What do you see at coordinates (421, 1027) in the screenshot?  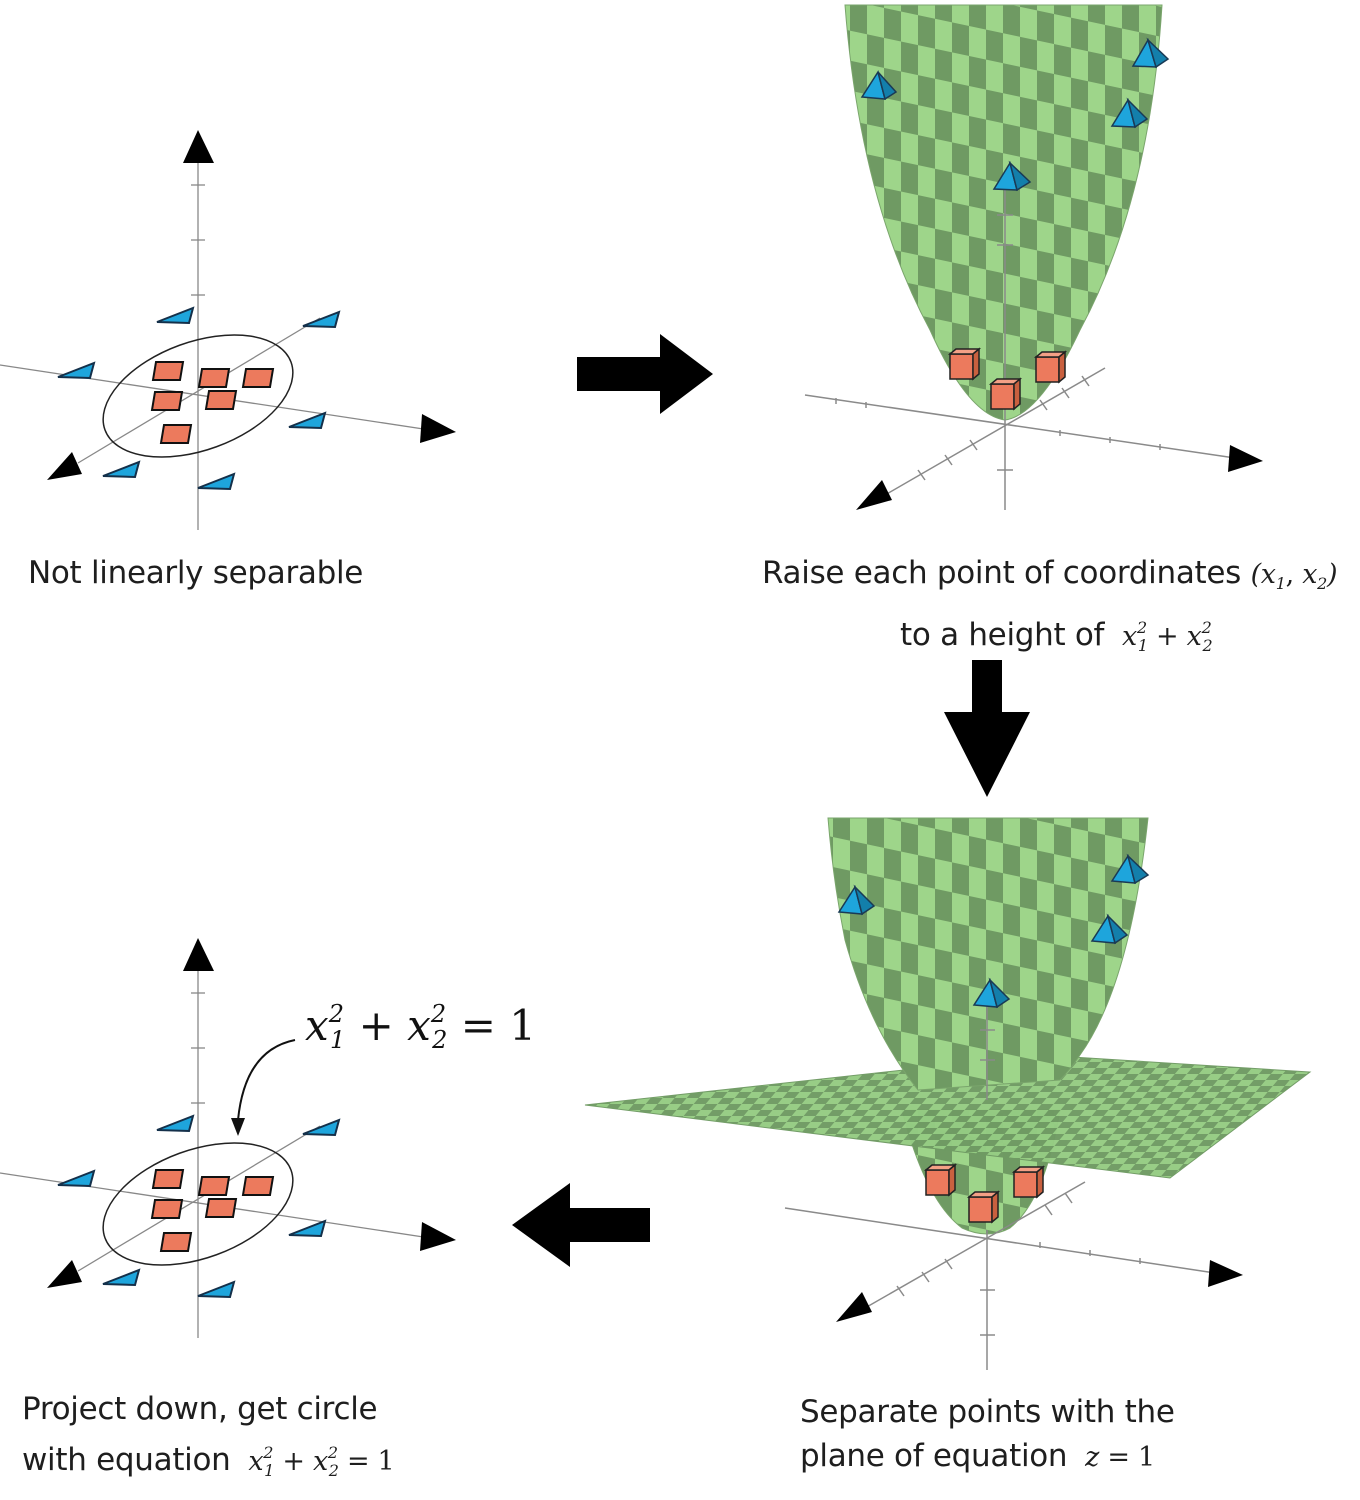 I see `circle-equation-annotation: x21 + x22 = 1` at bounding box center [421, 1027].